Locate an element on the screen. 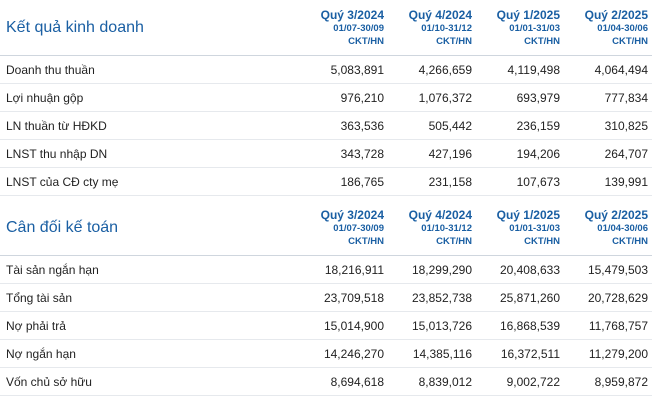 The image size is (652, 400). row-label: Vốn chủ sở hữu is located at coordinates (49, 381).